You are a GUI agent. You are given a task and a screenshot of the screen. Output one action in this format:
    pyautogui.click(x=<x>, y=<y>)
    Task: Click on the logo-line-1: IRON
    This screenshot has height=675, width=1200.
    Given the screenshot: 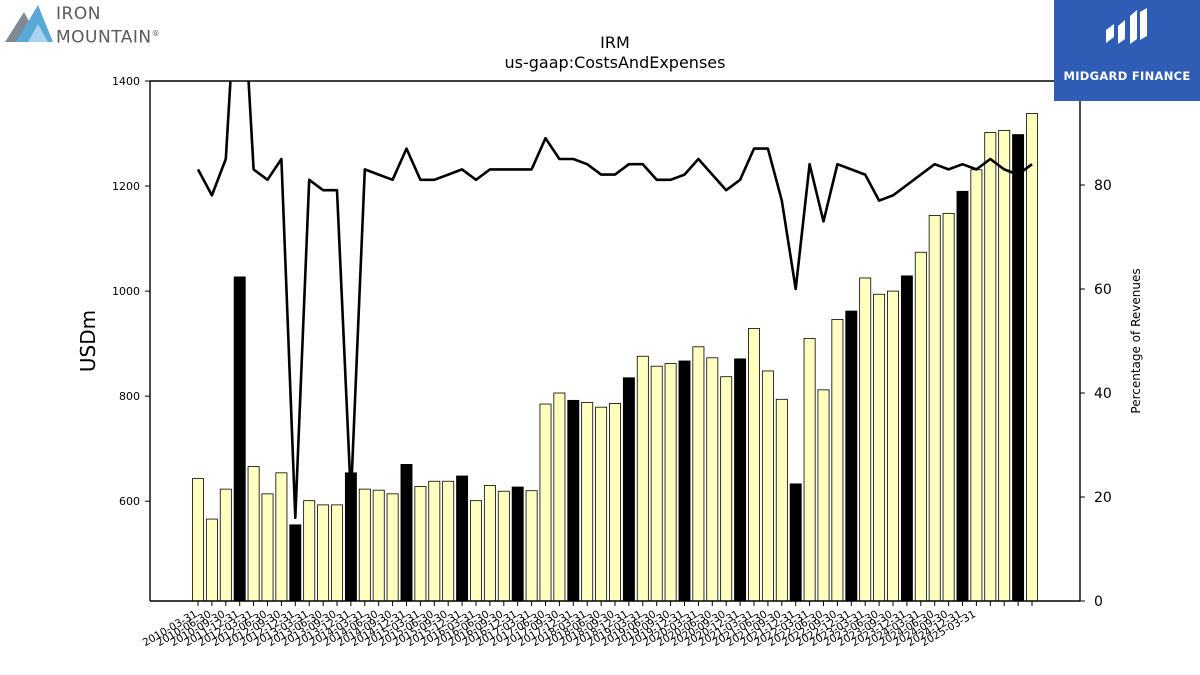 What is the action you would take?
    pyautogui.click(x=78, y=14)
    